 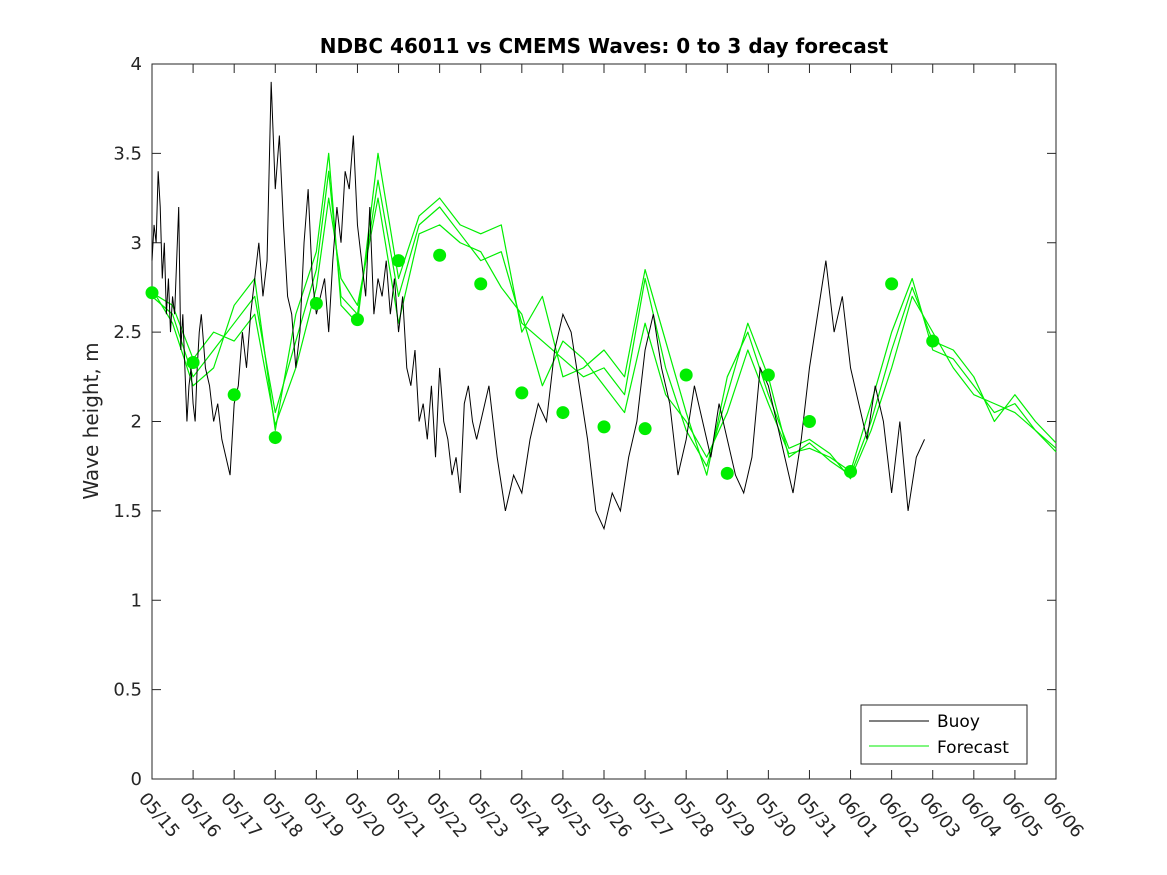 I want to click on y-tick-label: 3.5, so click(x=127, y=153).